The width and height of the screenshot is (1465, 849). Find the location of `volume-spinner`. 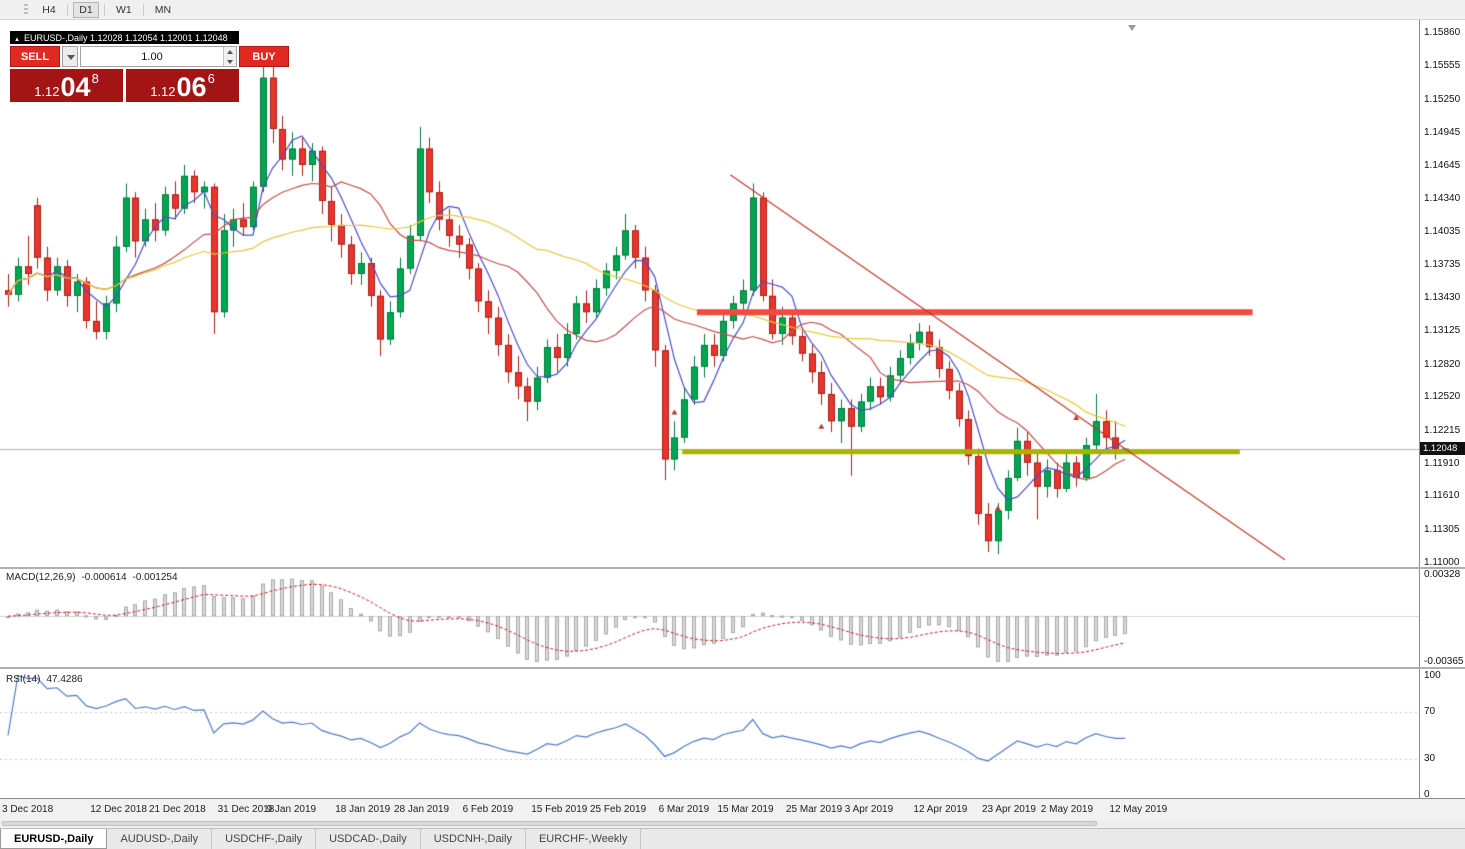

volume-spinner is located at coordinates (229, 56).